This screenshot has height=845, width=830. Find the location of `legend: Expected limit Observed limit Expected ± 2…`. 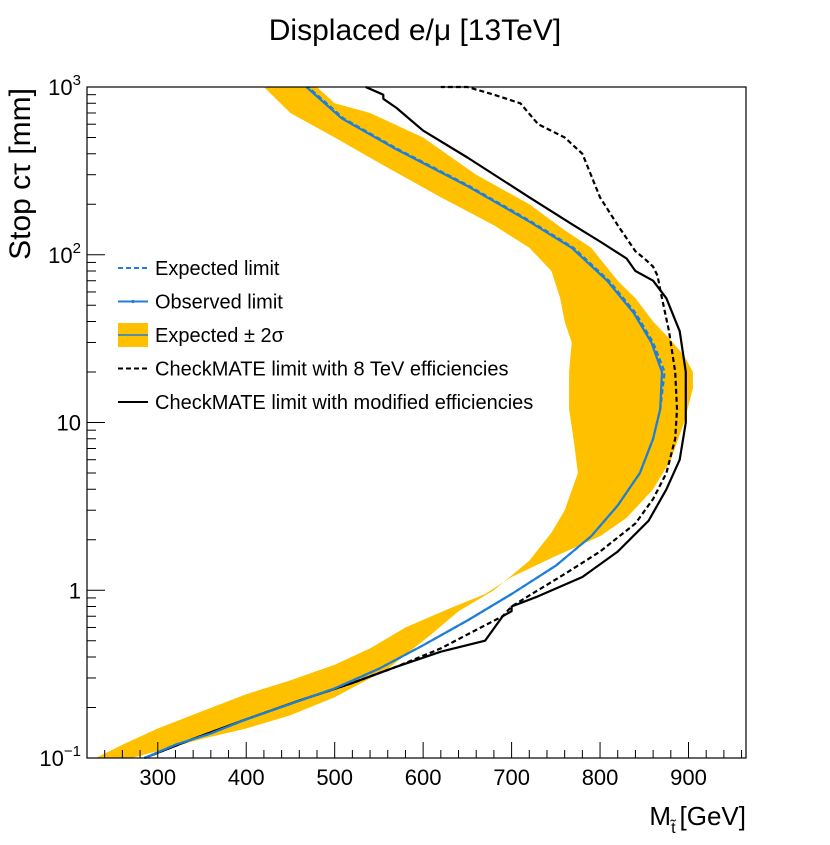

legend: Expected limit Observed limit Expected ± 2… is located at coordinates (325, 336).